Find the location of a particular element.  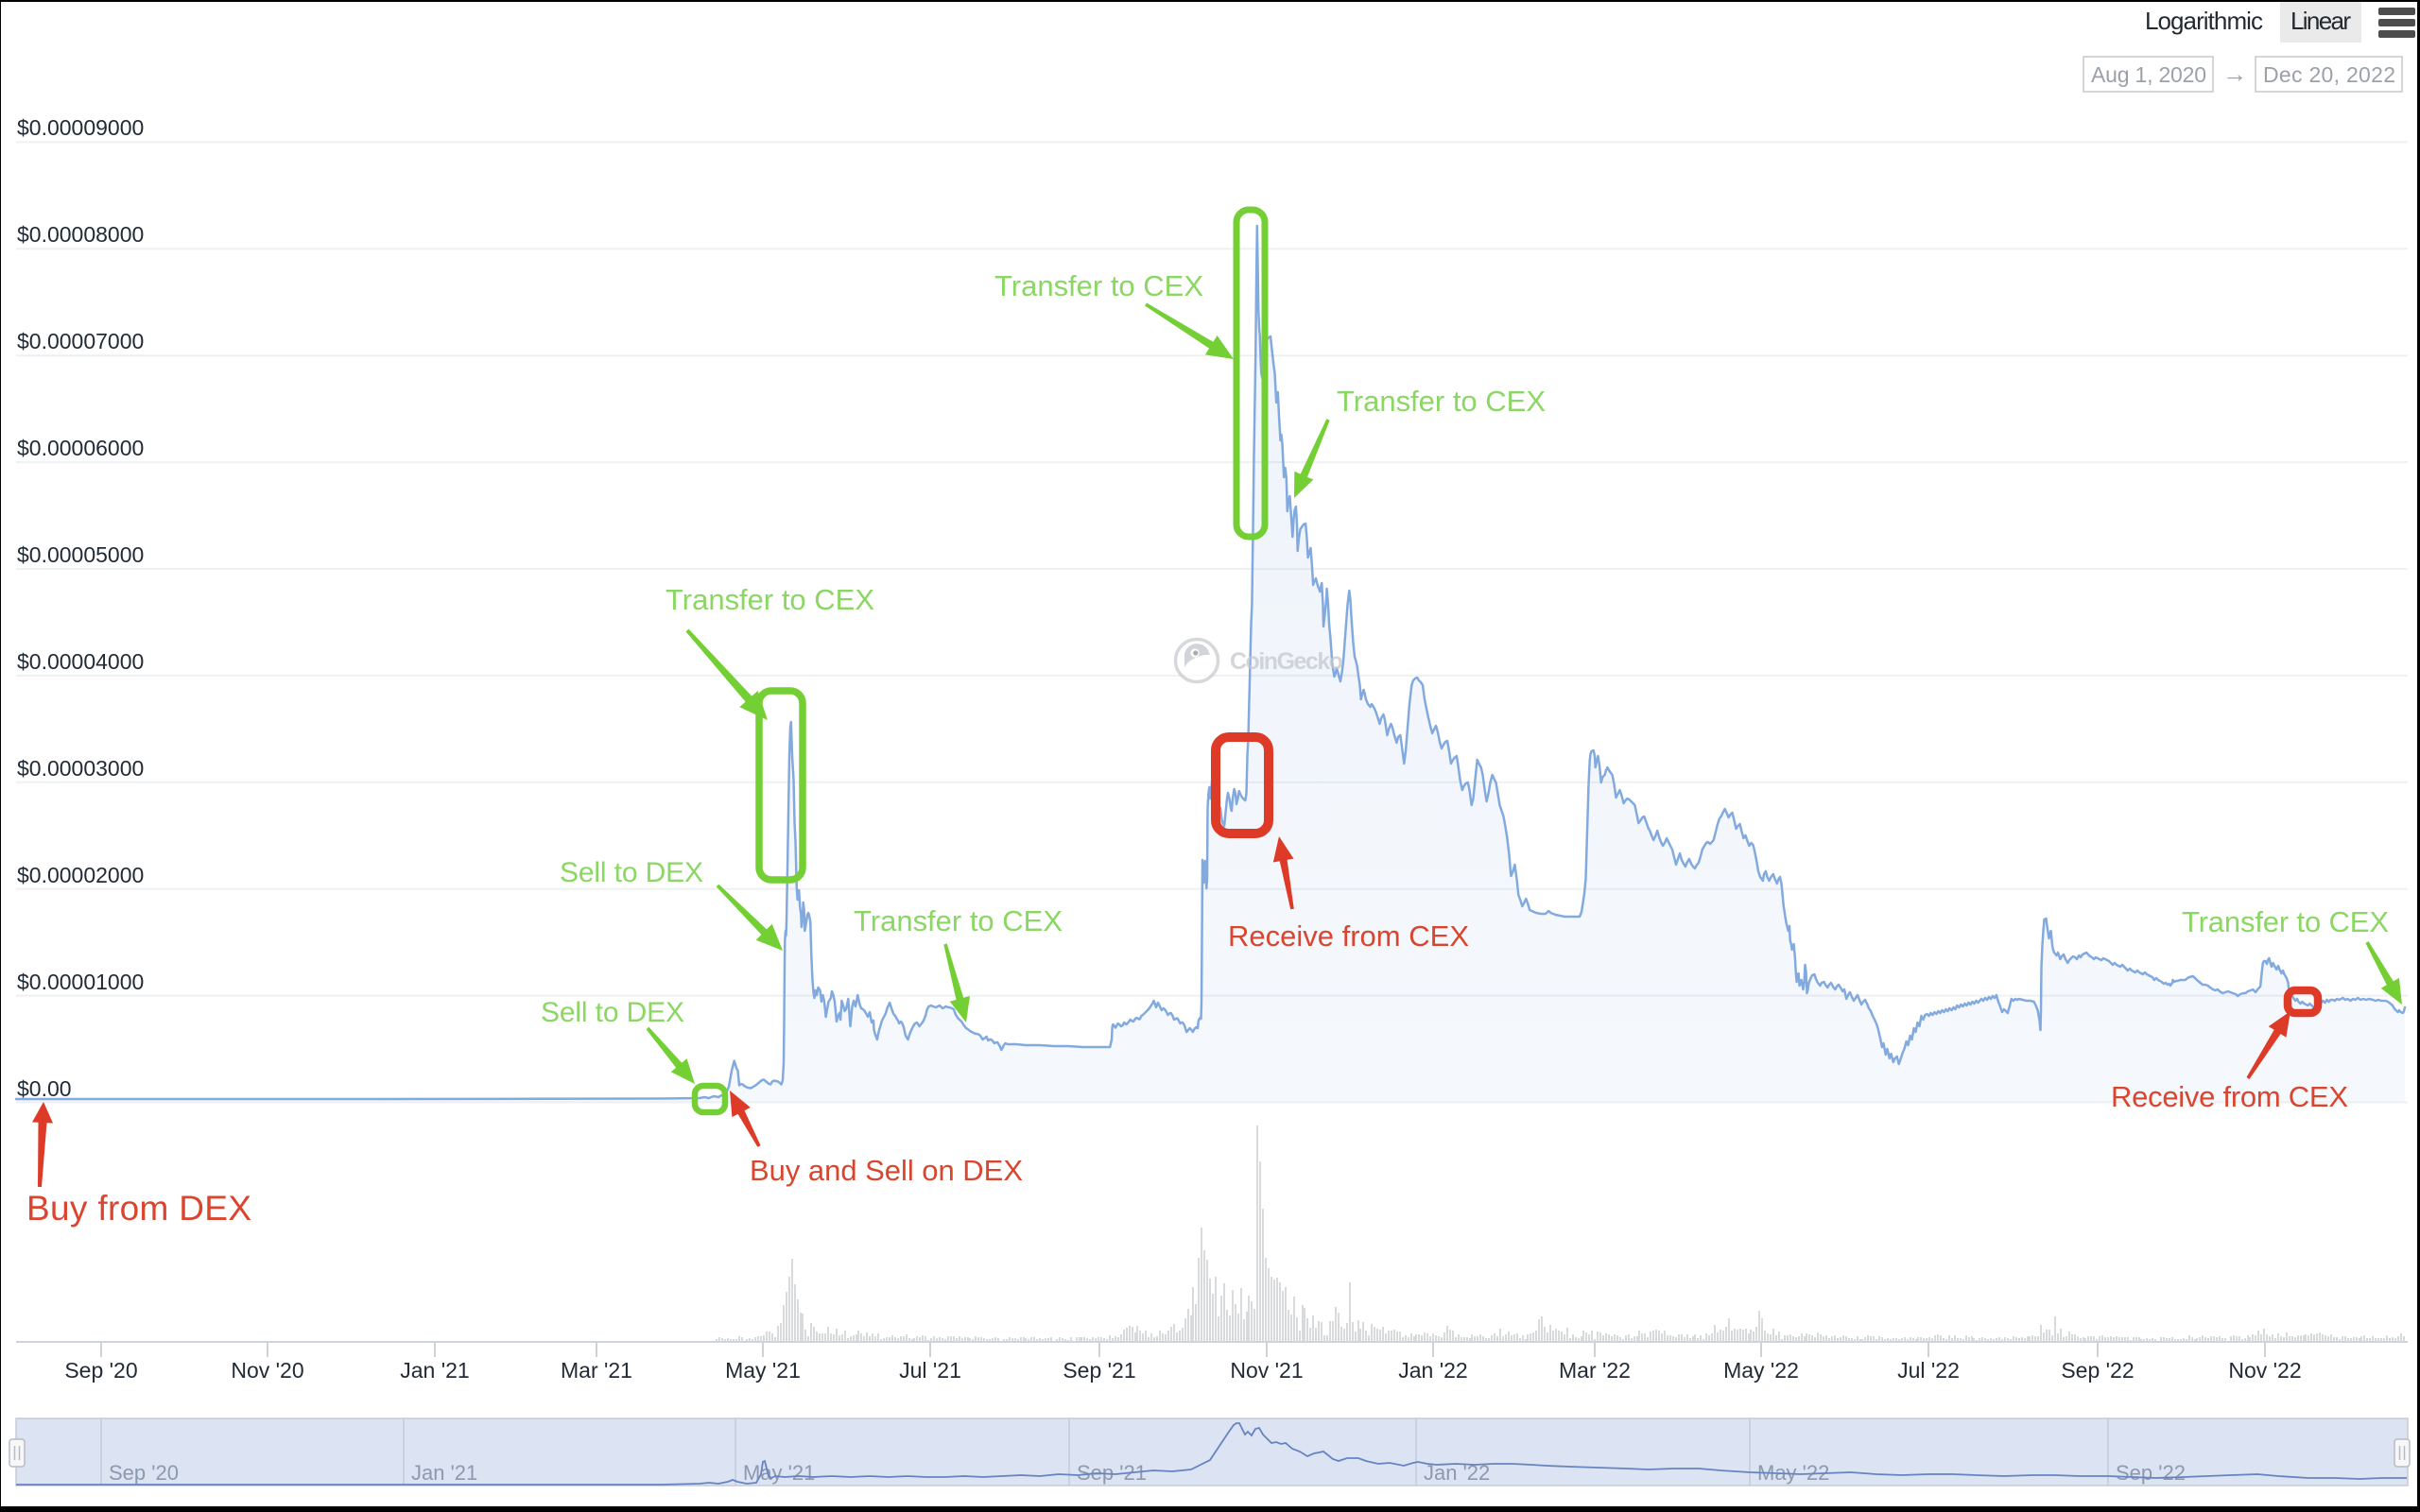

svg-text: Mar '21 is located at coordinates (596, 1370).